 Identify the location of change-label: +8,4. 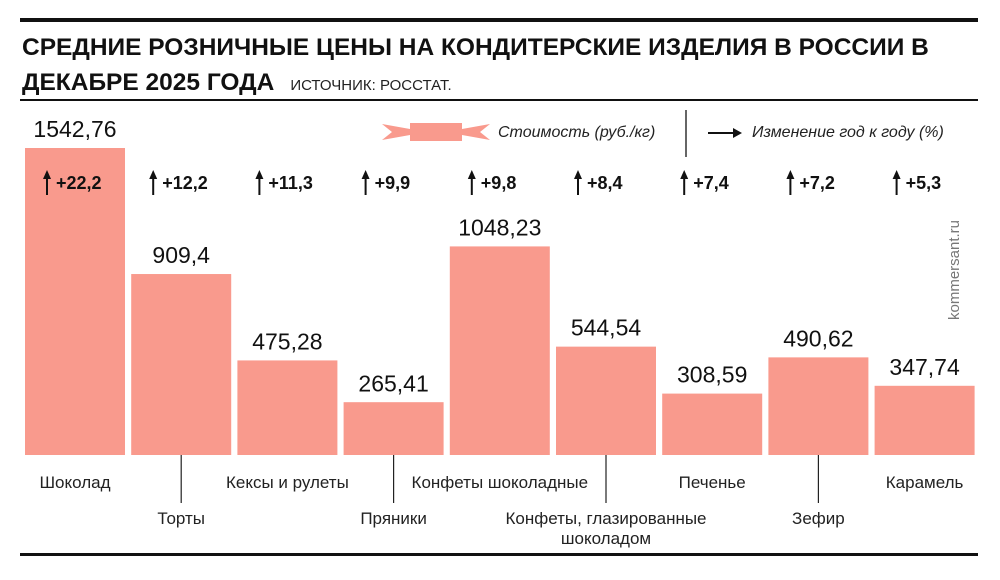
(605, 183).